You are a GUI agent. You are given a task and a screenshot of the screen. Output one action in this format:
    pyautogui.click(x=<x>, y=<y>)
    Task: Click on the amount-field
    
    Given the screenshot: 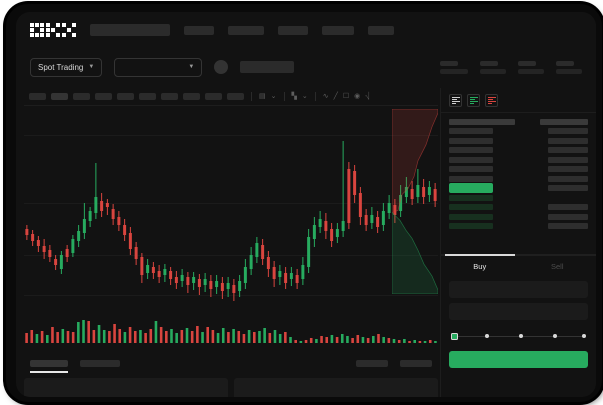 What is the action you would take?
    pyautogui.click(x=518, y=311)
    